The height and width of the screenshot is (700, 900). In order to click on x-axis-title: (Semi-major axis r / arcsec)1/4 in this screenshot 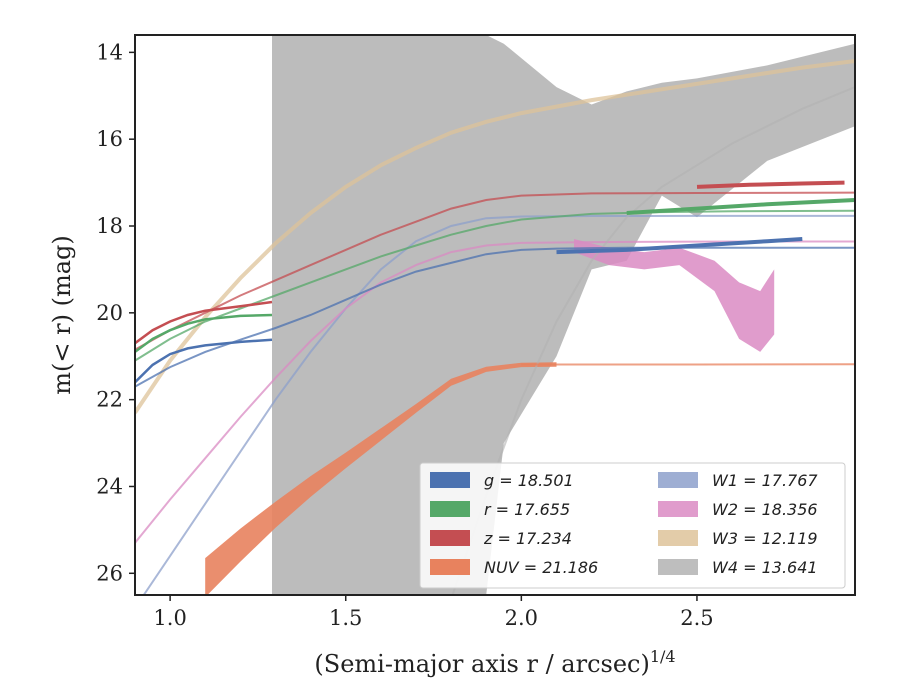, I will do `click(494, 662)`.